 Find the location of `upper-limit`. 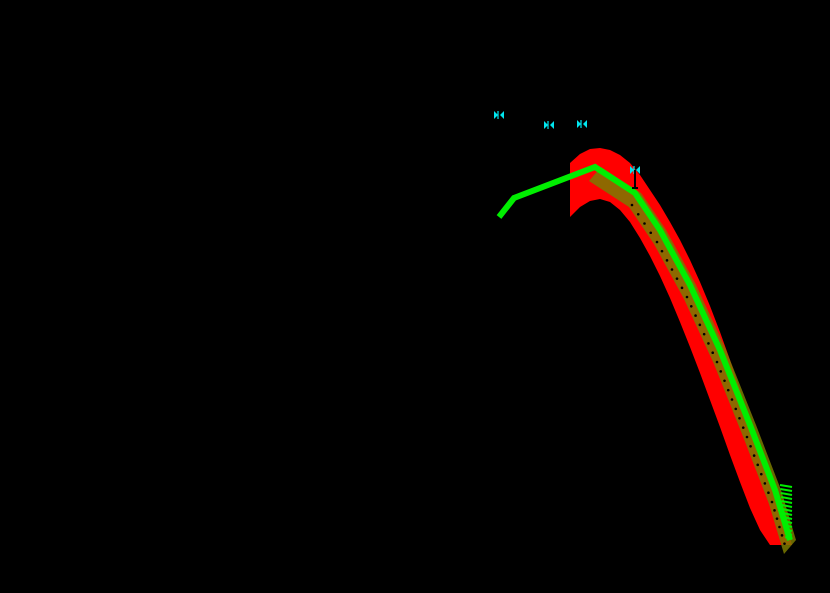

upper-limit is located at coordinates (635, 179).